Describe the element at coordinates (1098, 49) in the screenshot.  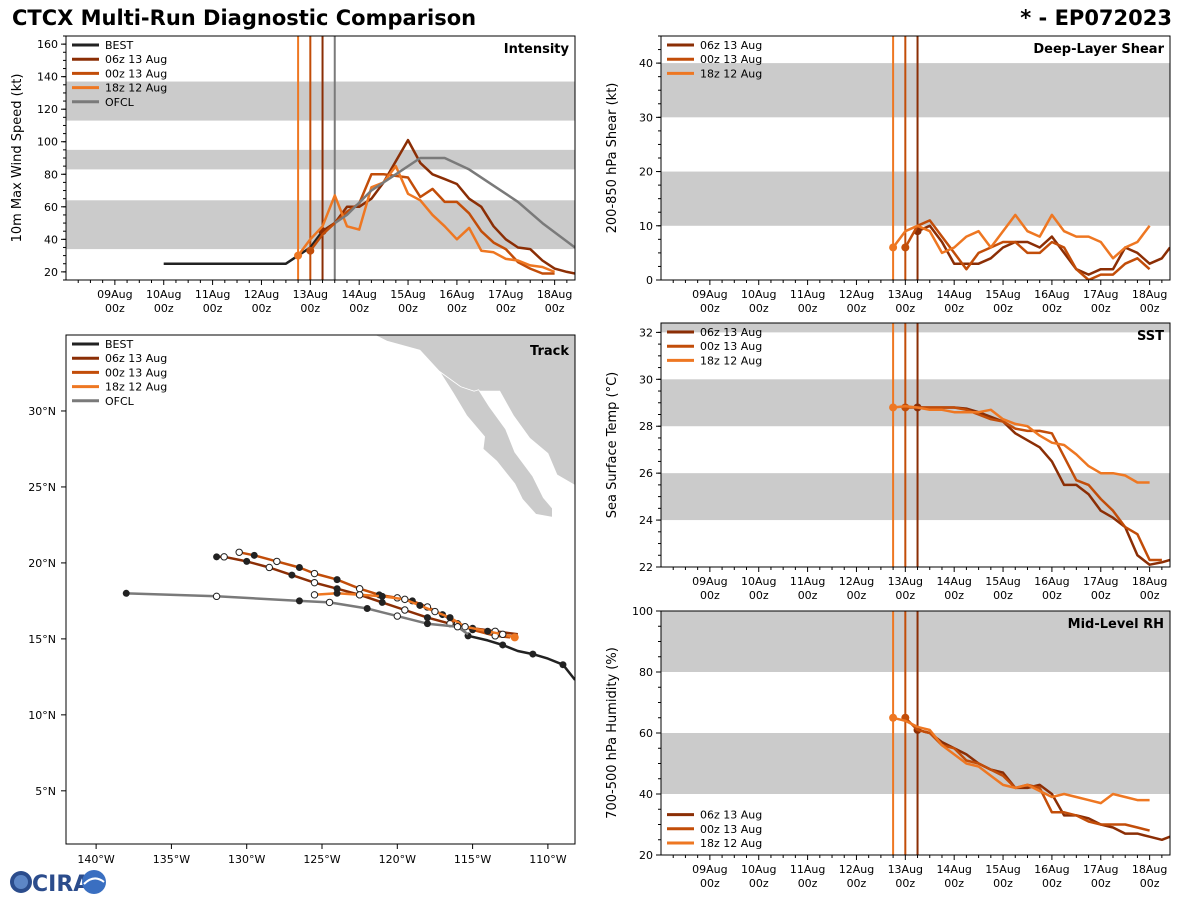
I see `shear-title: Deep-Layer Shear` at that location.